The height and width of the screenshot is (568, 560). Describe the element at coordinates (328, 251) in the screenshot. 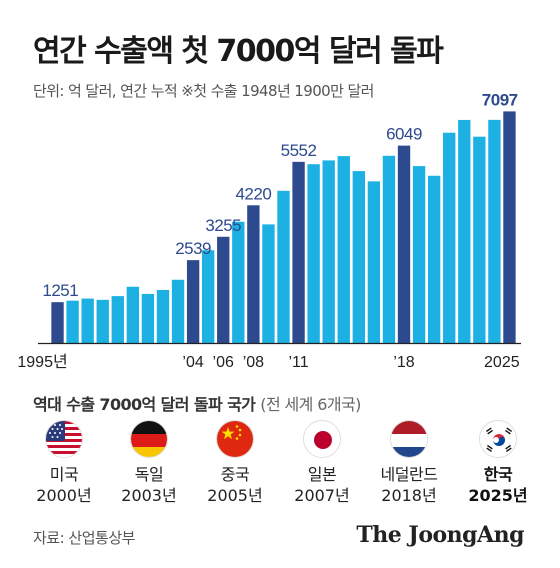

I see `bar-2013` at that location.